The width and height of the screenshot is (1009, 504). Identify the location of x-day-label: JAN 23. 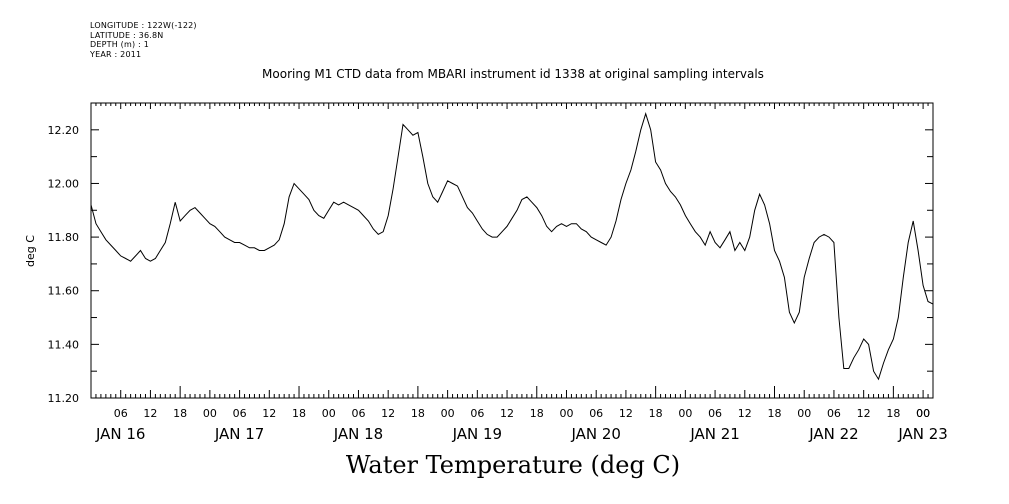
(922, 434).